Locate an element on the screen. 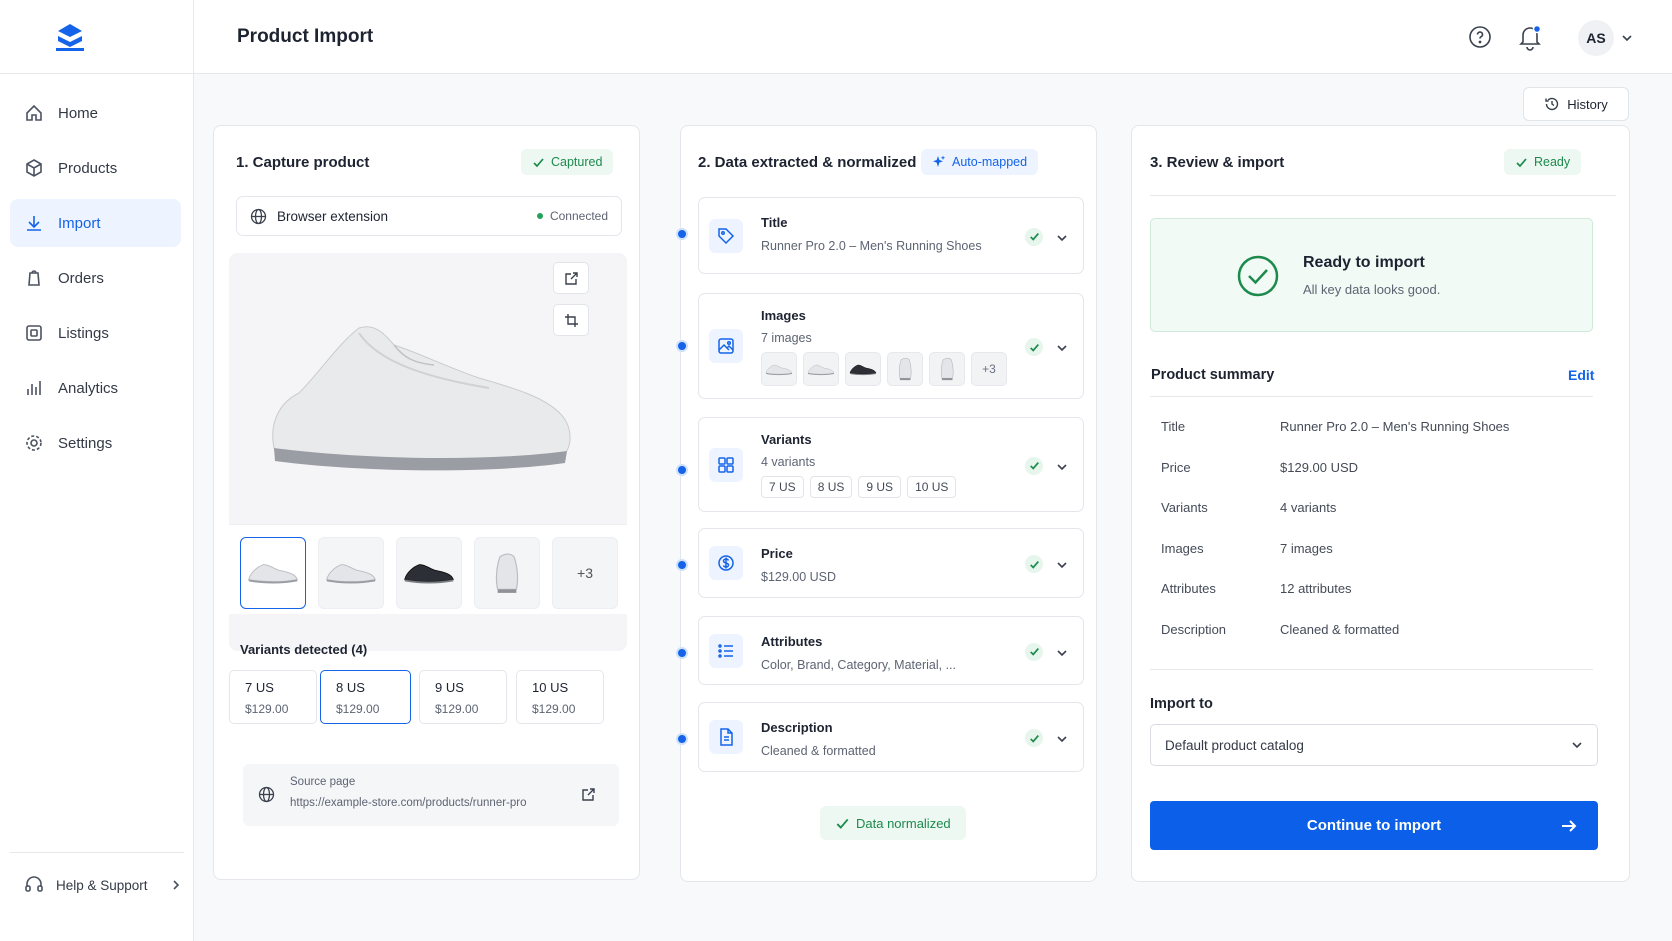 Image resolution: width=1672 pixels, height=941 pixels. summary-value: 12 attributes is located at coordinates (1316, 588).